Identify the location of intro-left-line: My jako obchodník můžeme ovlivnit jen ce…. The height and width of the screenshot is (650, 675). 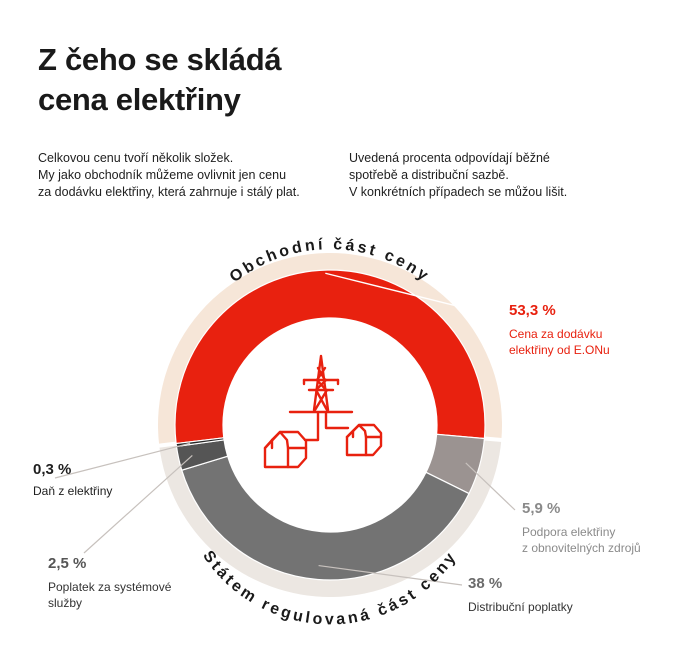
(162, 175).